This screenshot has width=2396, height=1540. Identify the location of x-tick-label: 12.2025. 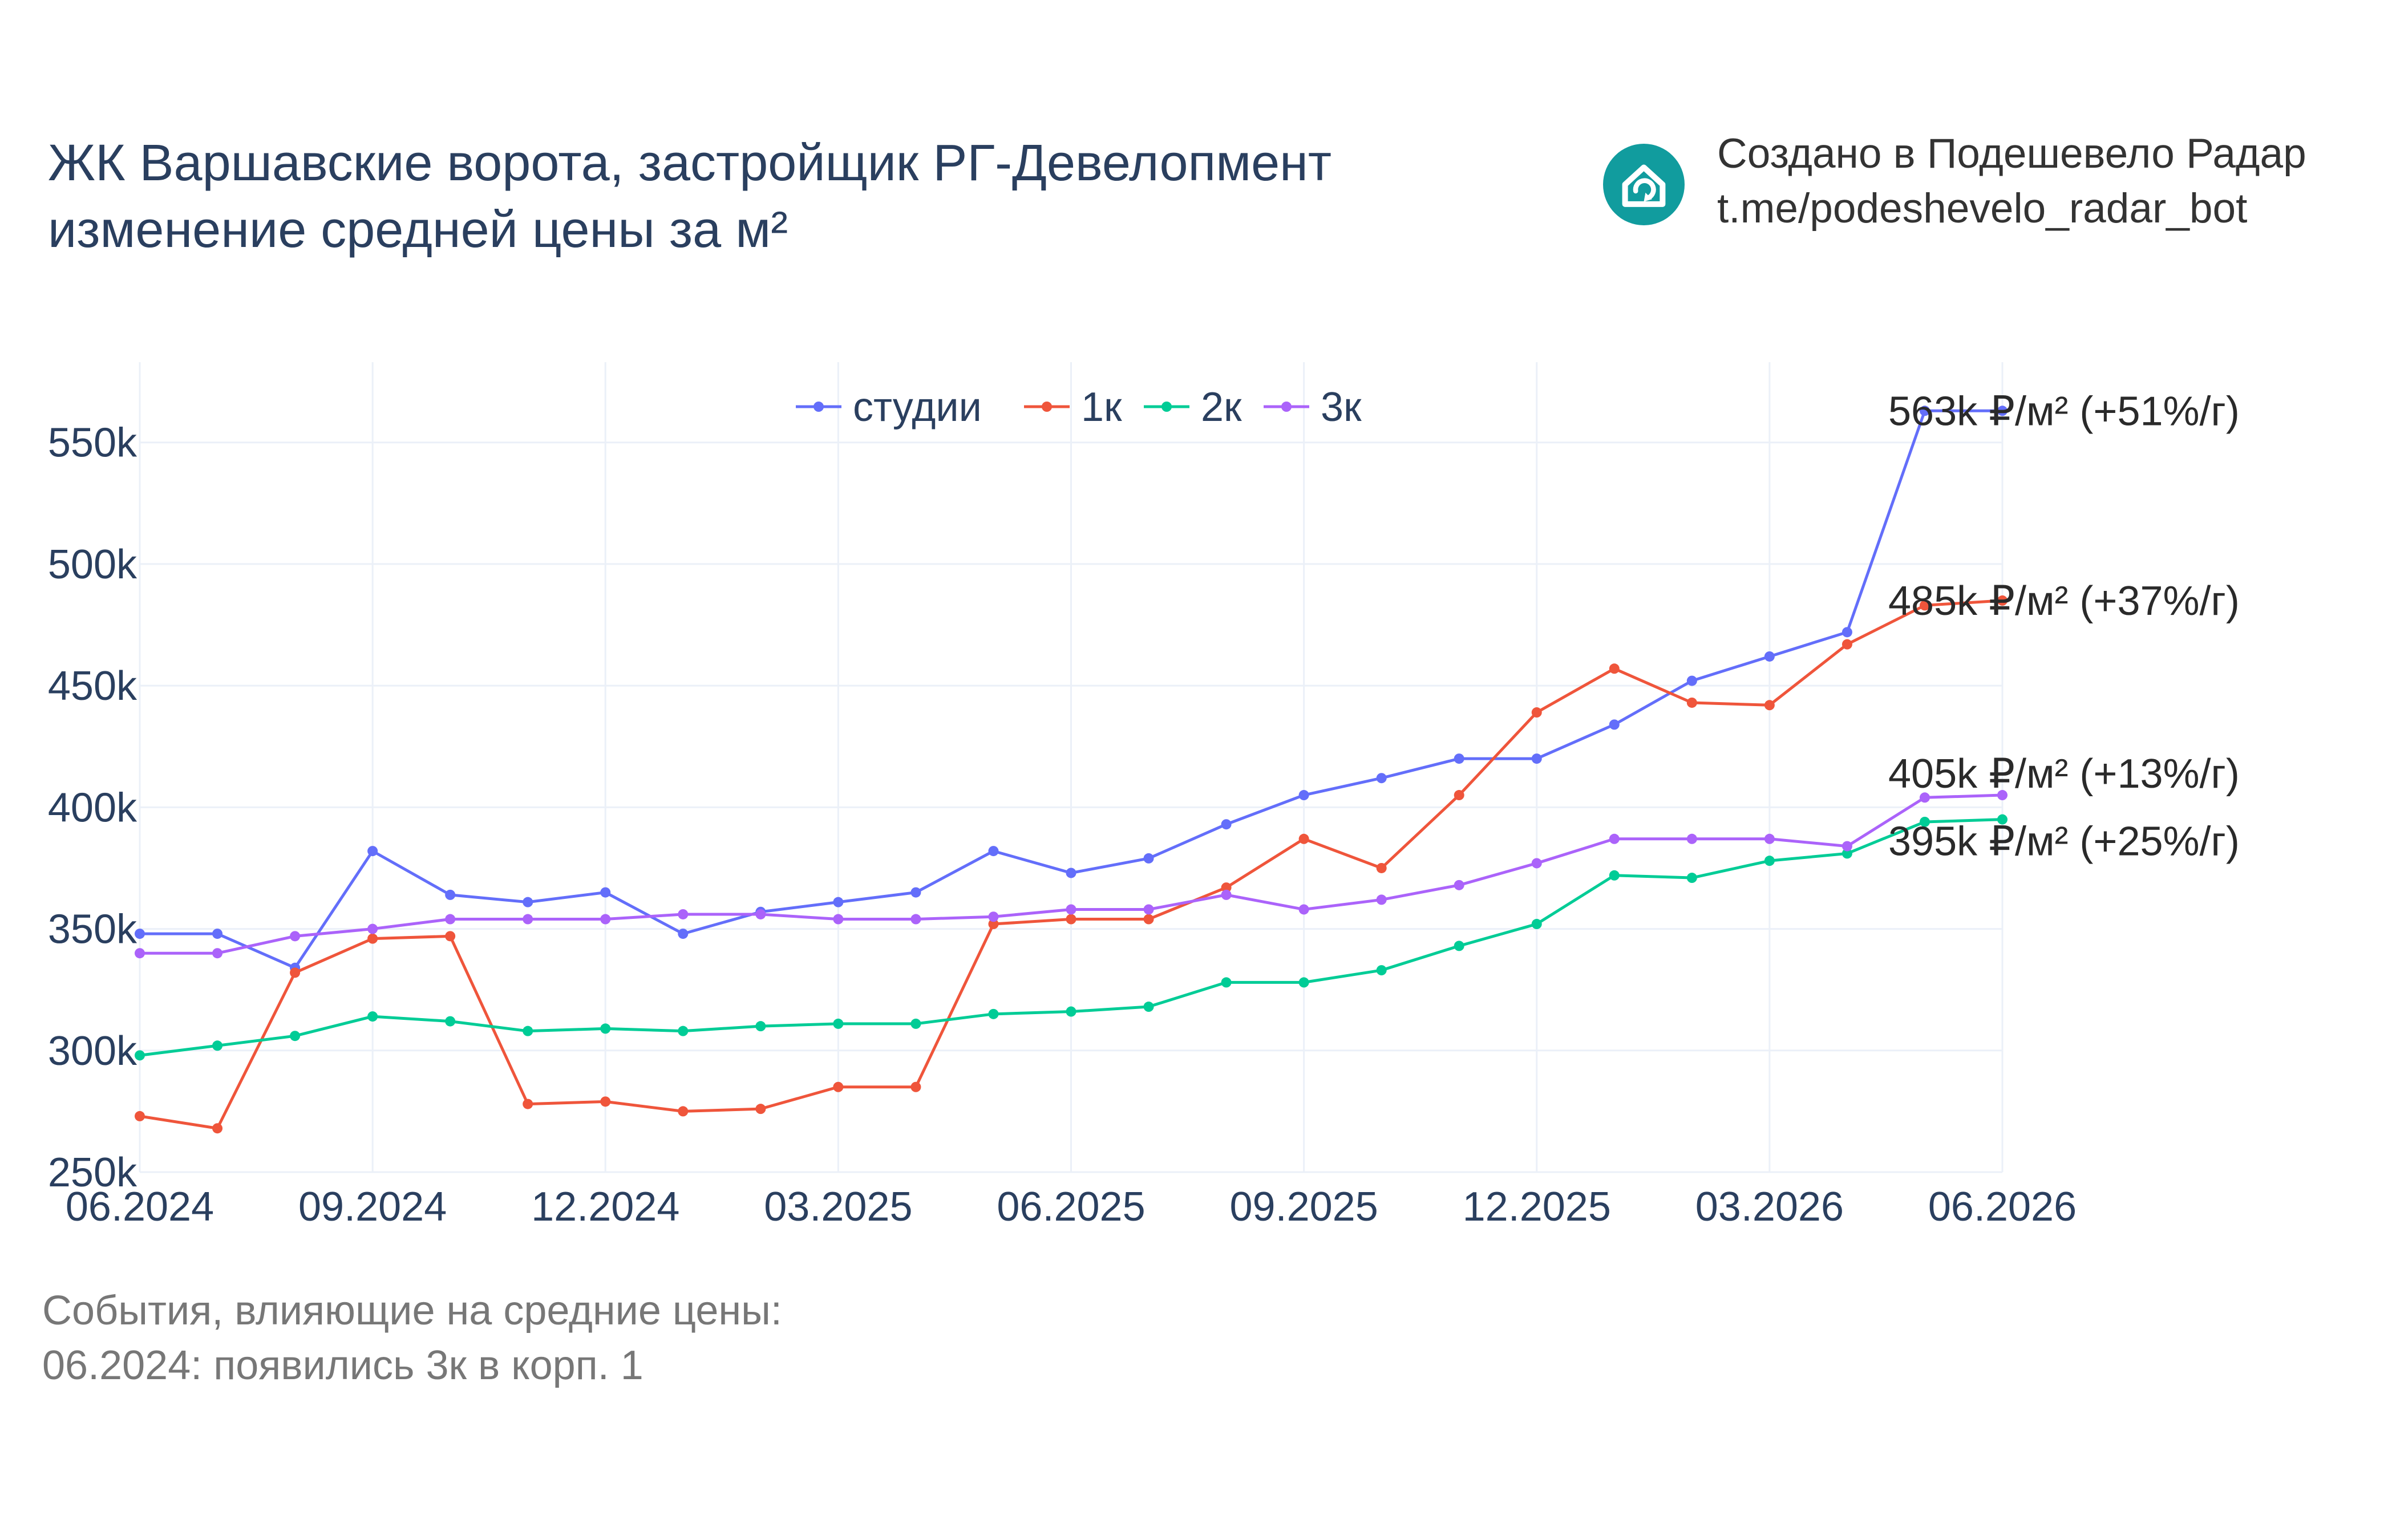
(1537, 1207).